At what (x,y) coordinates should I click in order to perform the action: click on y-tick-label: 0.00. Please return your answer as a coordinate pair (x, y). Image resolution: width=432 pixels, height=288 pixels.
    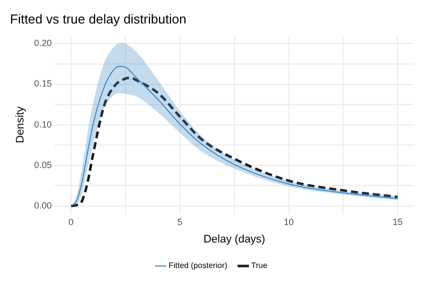
    Looking at the image, I should click on (43, 205).